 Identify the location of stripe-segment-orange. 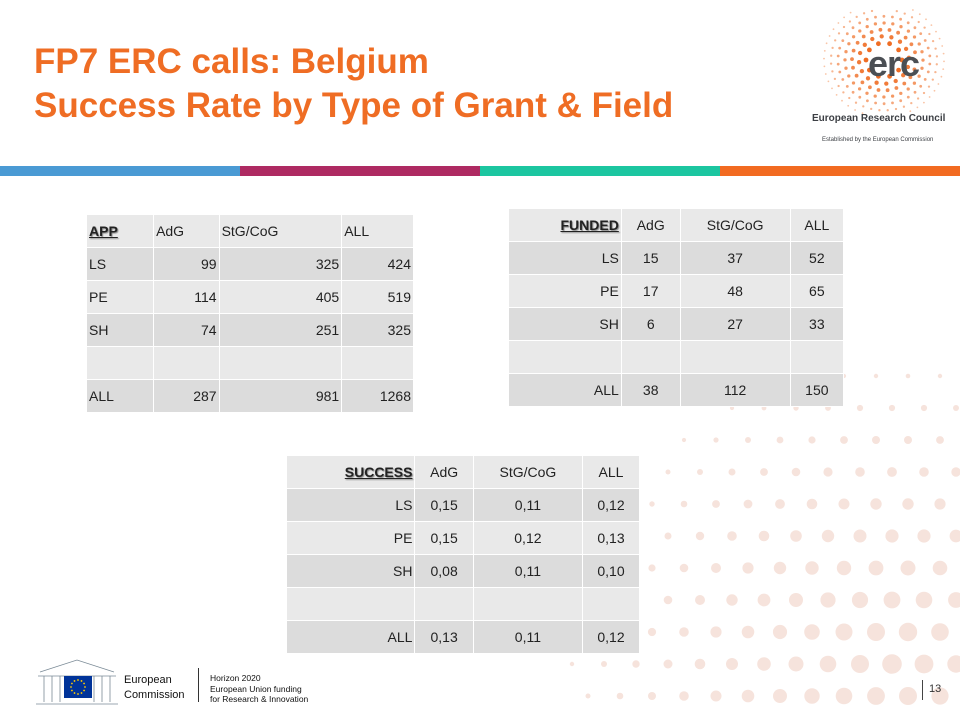
(840, 171).